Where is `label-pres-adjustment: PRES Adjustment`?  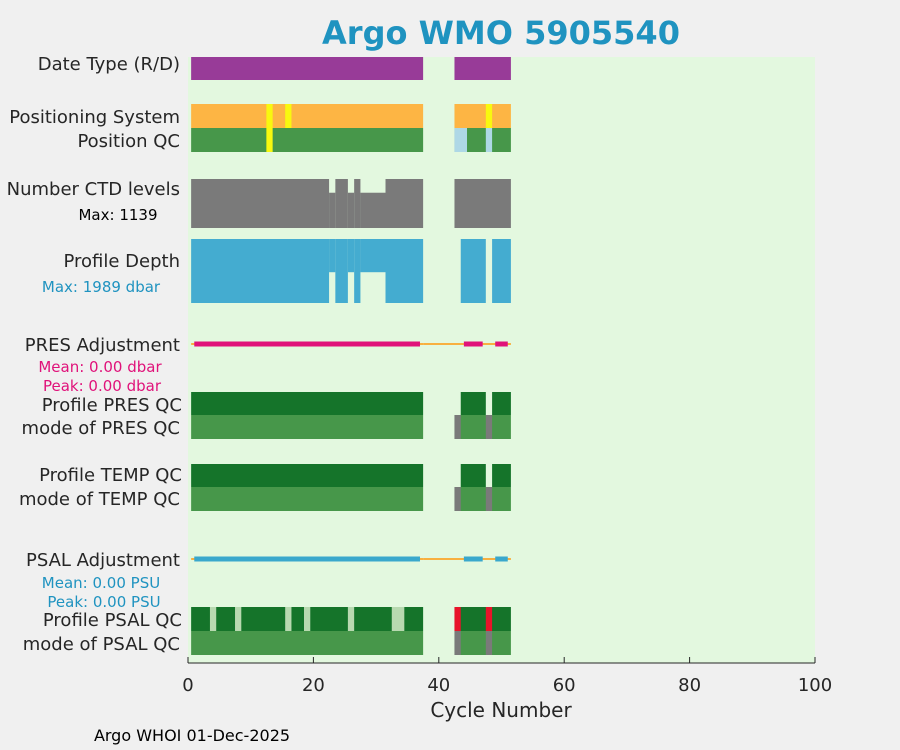
label-pres-adjustment: PRES Adjustment is located at coordinates (102, 345).